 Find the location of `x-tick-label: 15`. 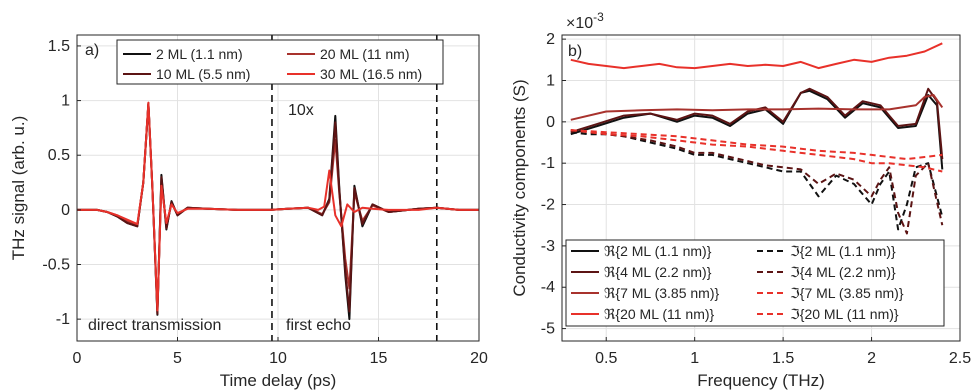

x-tick-label: 15 is located at coordinates (379, 358).